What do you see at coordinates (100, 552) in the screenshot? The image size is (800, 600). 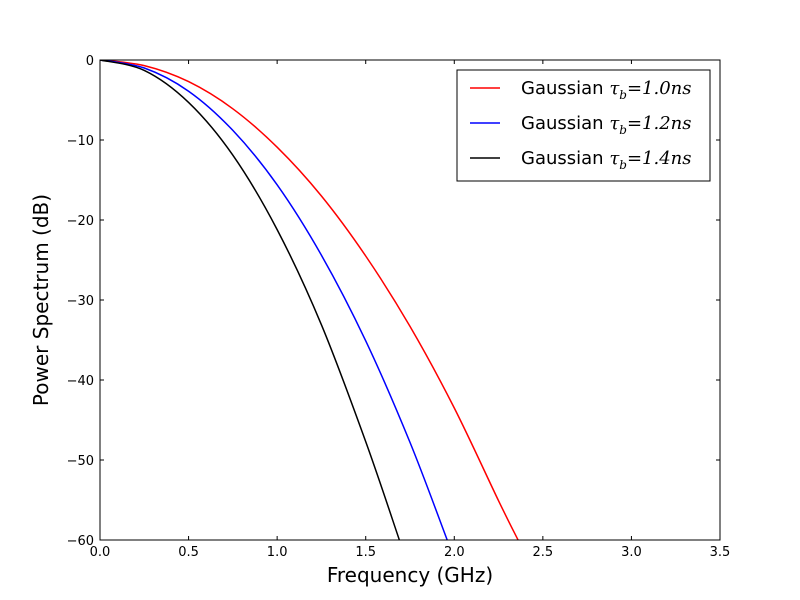 I see `x-tick-label: 0.0` at bounding box center [100, 552].